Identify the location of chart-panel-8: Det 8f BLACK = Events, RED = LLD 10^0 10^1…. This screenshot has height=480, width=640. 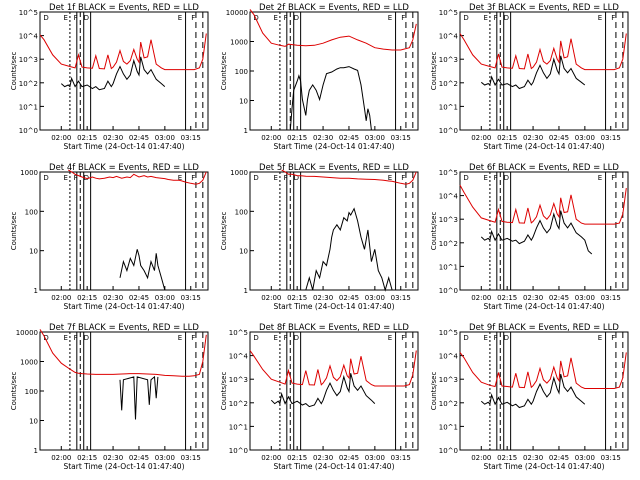
(319, 397).